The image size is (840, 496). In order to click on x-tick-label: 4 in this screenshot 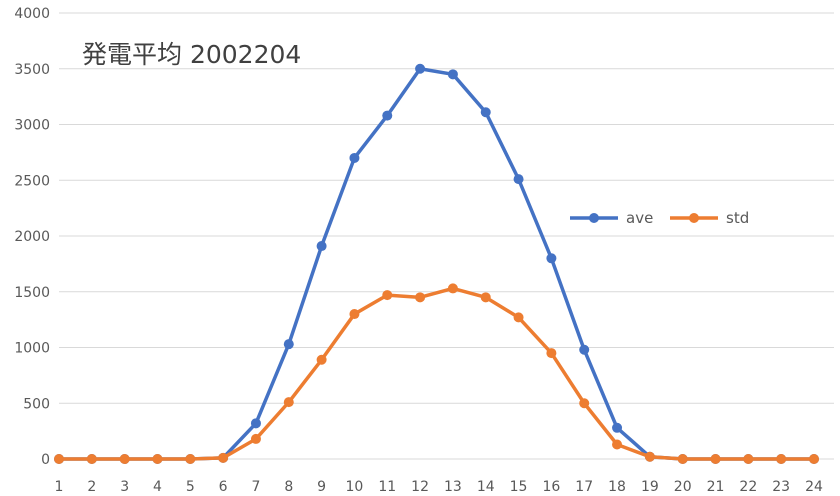, I will do `click(157, 487)`.